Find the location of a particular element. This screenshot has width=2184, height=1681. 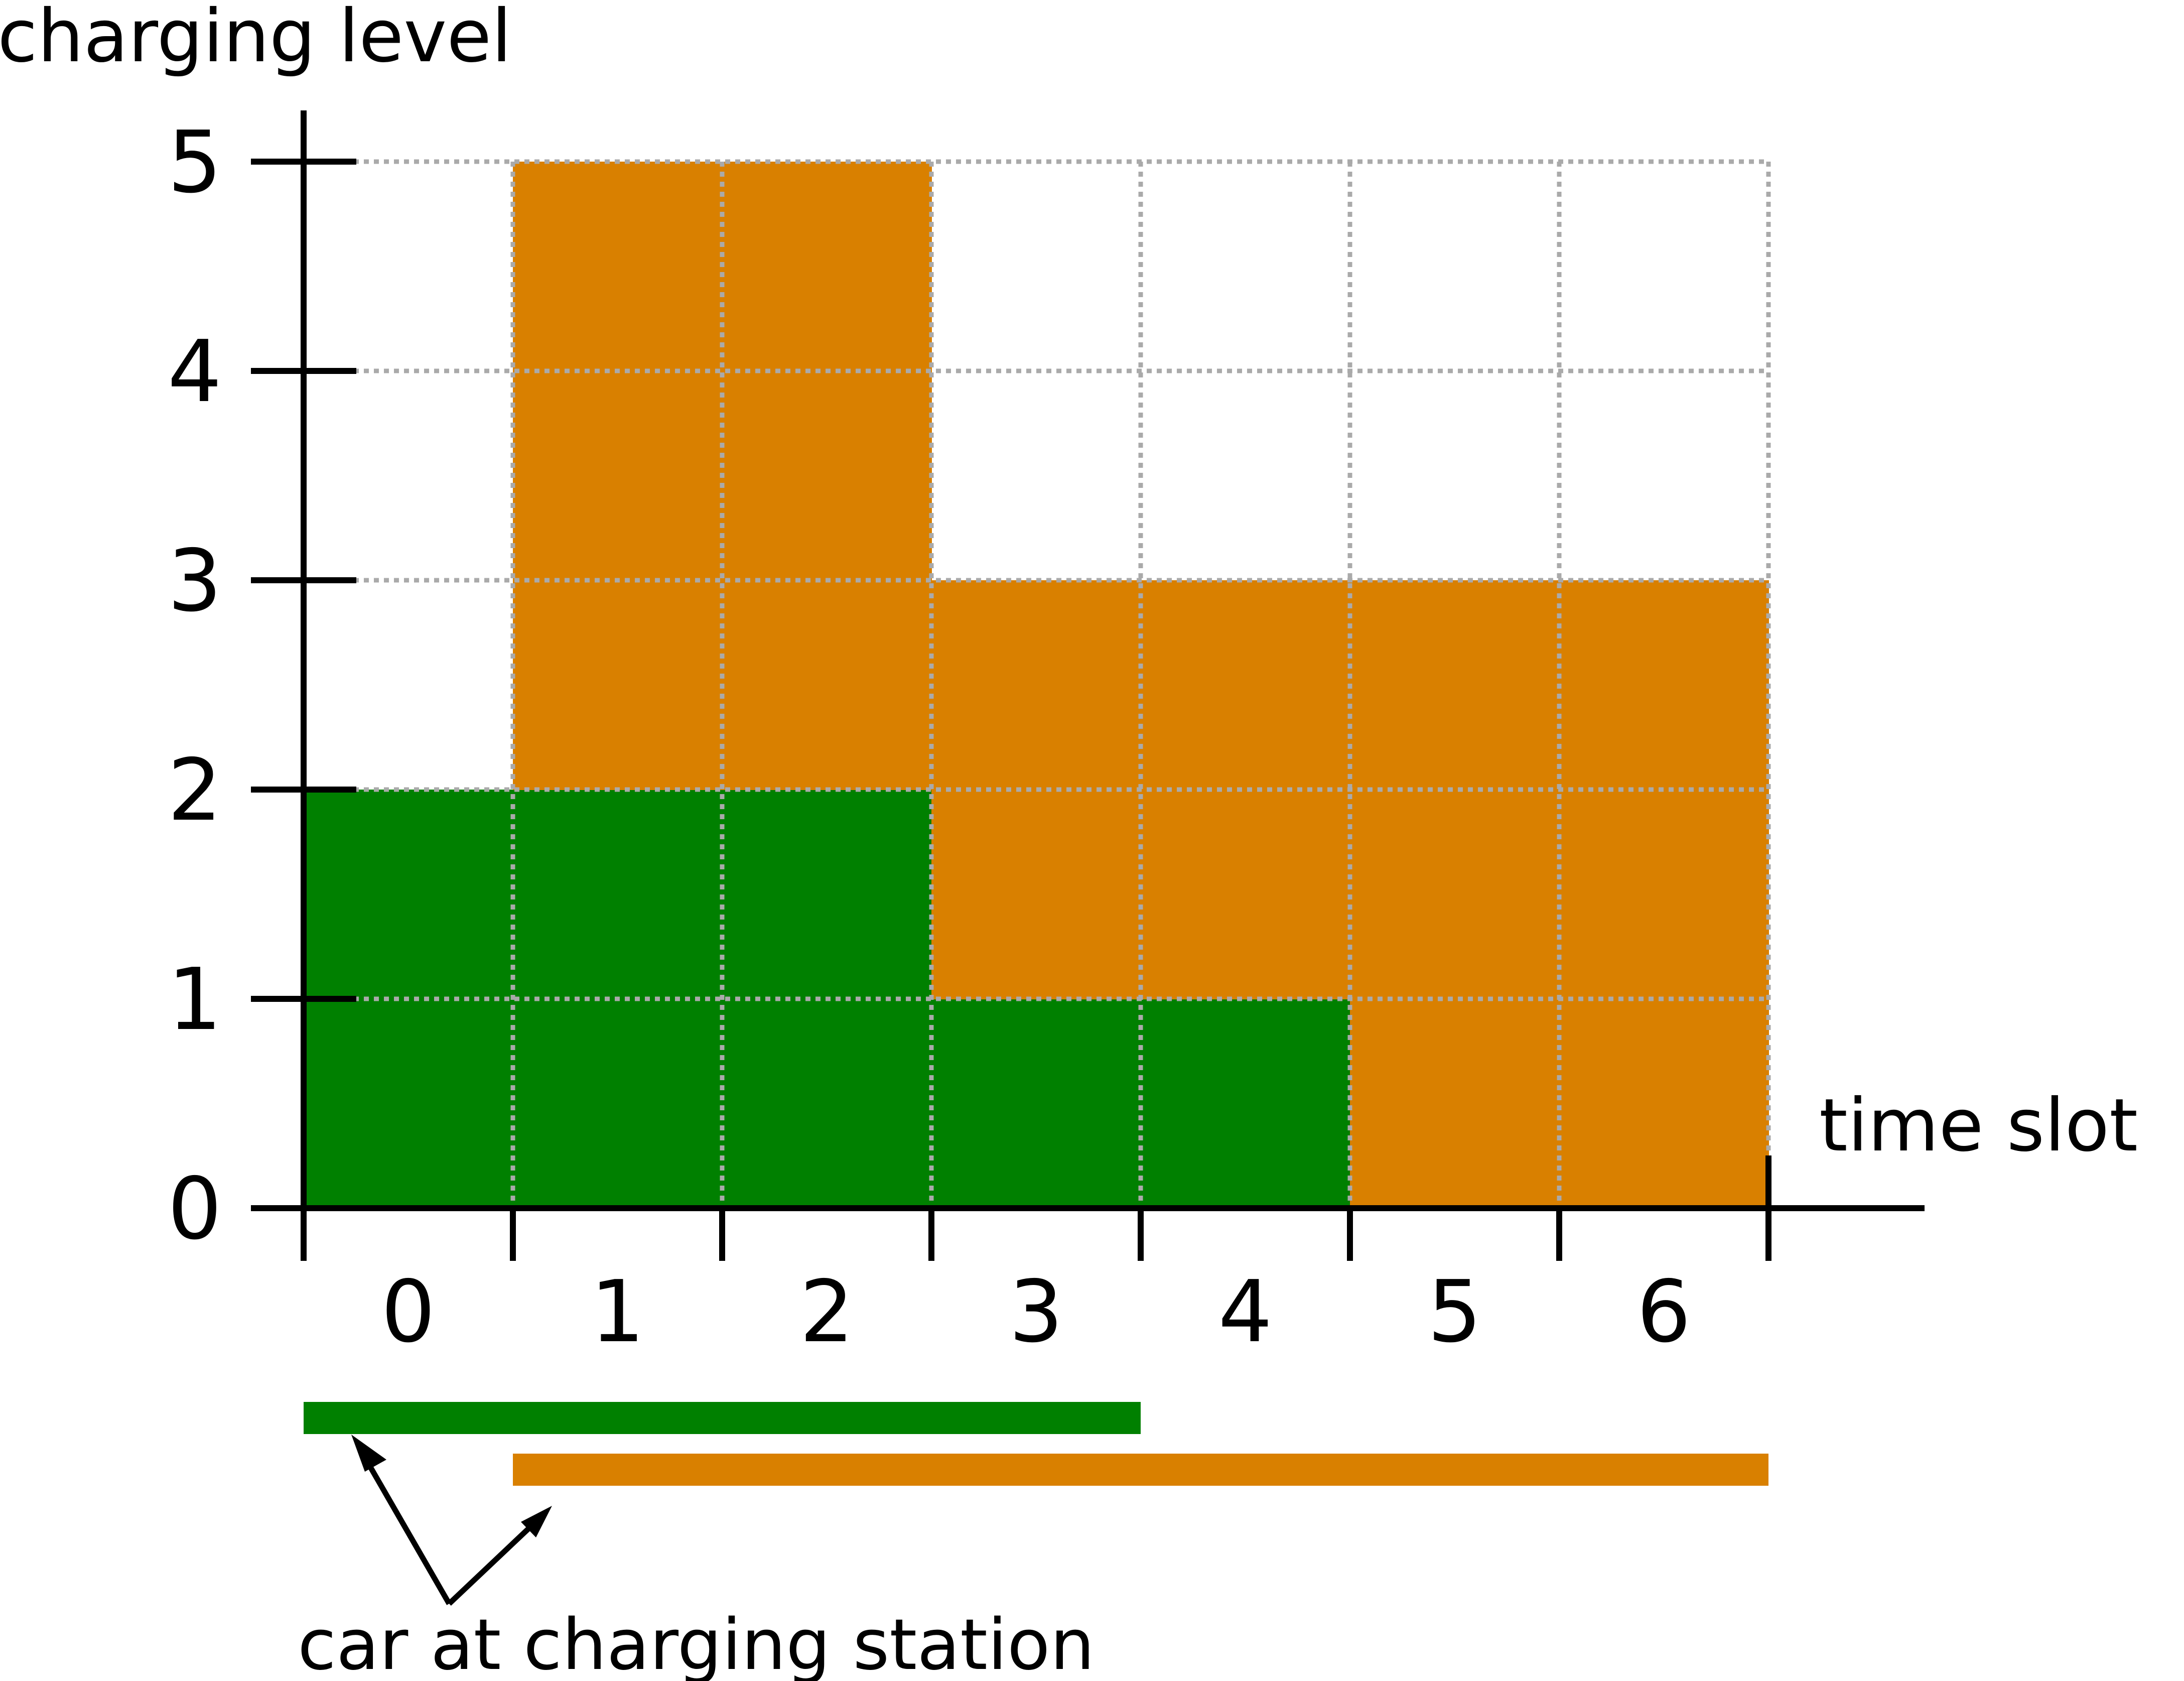

x-tick-label-2: 2 is located at coordinates (826, 1312).